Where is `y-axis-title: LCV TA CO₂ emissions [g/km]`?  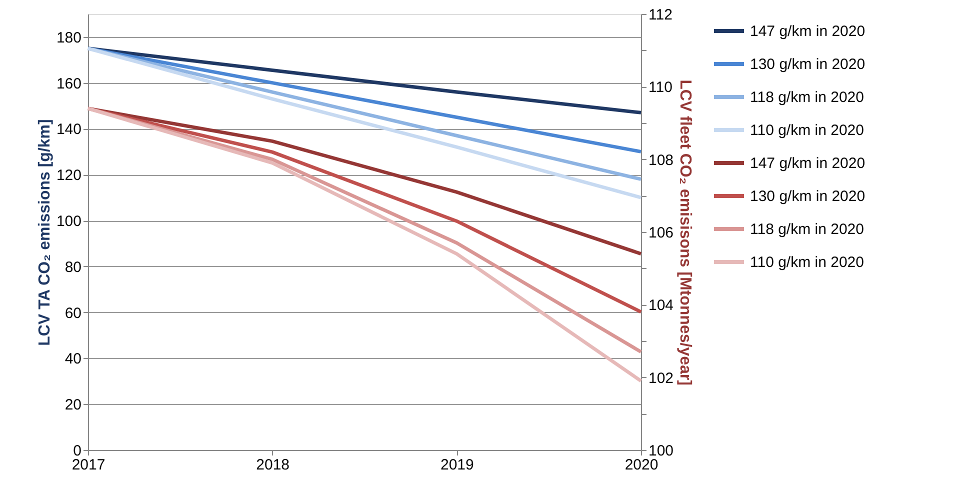 y-axis-title: LCV TA CO₂ emissions [g/km] is located at coordinates (45, 232).